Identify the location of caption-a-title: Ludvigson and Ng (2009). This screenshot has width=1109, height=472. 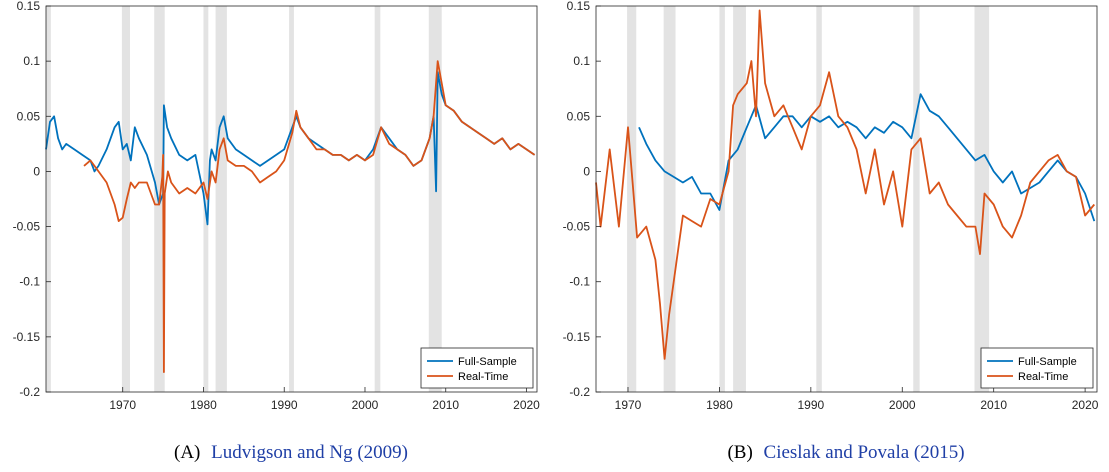
(309, 452).